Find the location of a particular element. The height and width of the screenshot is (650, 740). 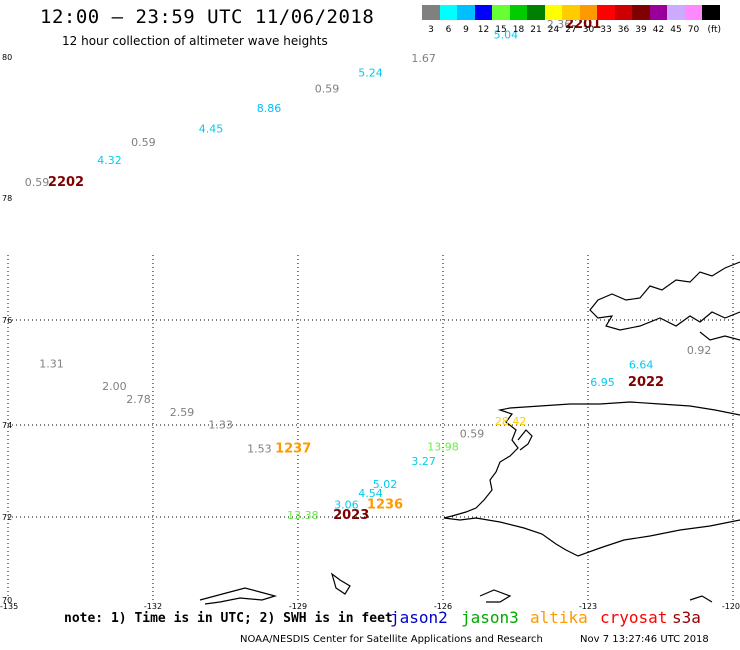

wave-height-value: 5.24 is located at coordinates (370, 73).